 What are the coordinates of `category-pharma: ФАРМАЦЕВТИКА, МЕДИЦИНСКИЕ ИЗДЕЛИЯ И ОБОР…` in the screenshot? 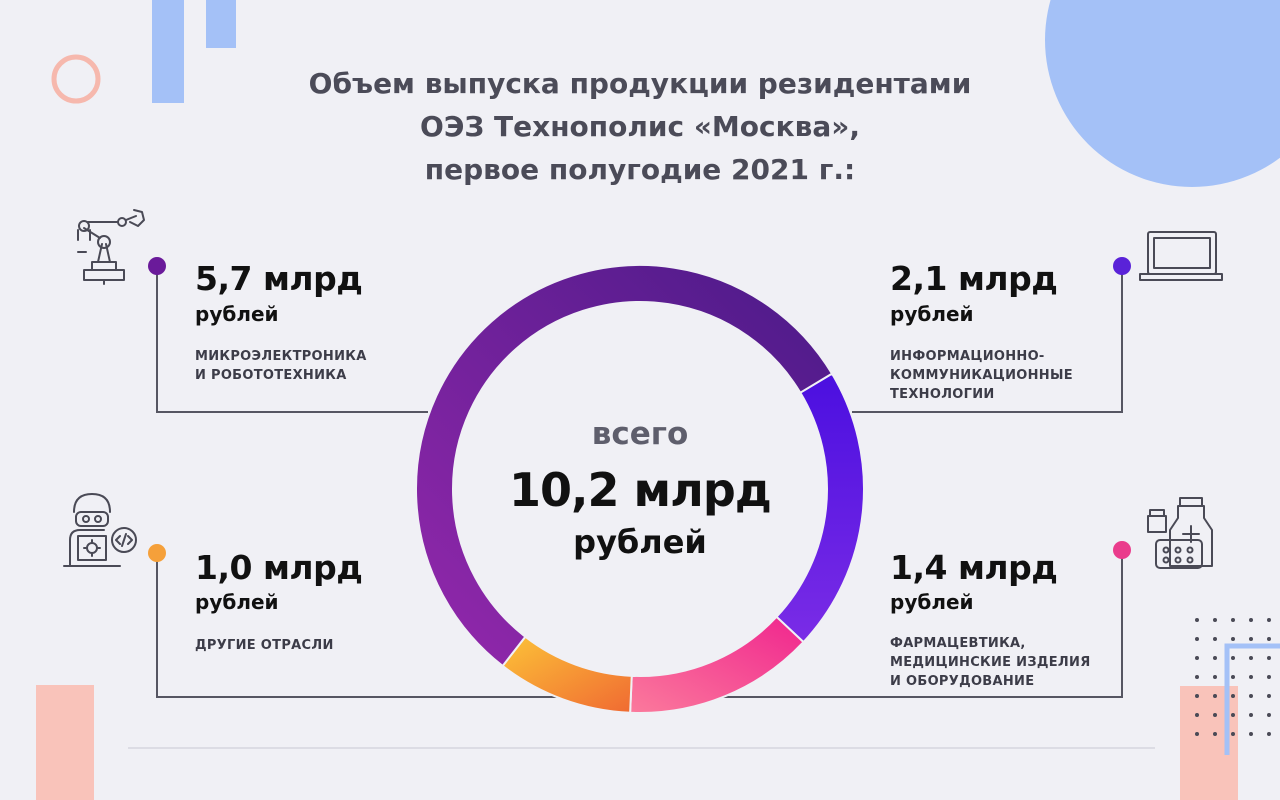 It's located at (990, 662).